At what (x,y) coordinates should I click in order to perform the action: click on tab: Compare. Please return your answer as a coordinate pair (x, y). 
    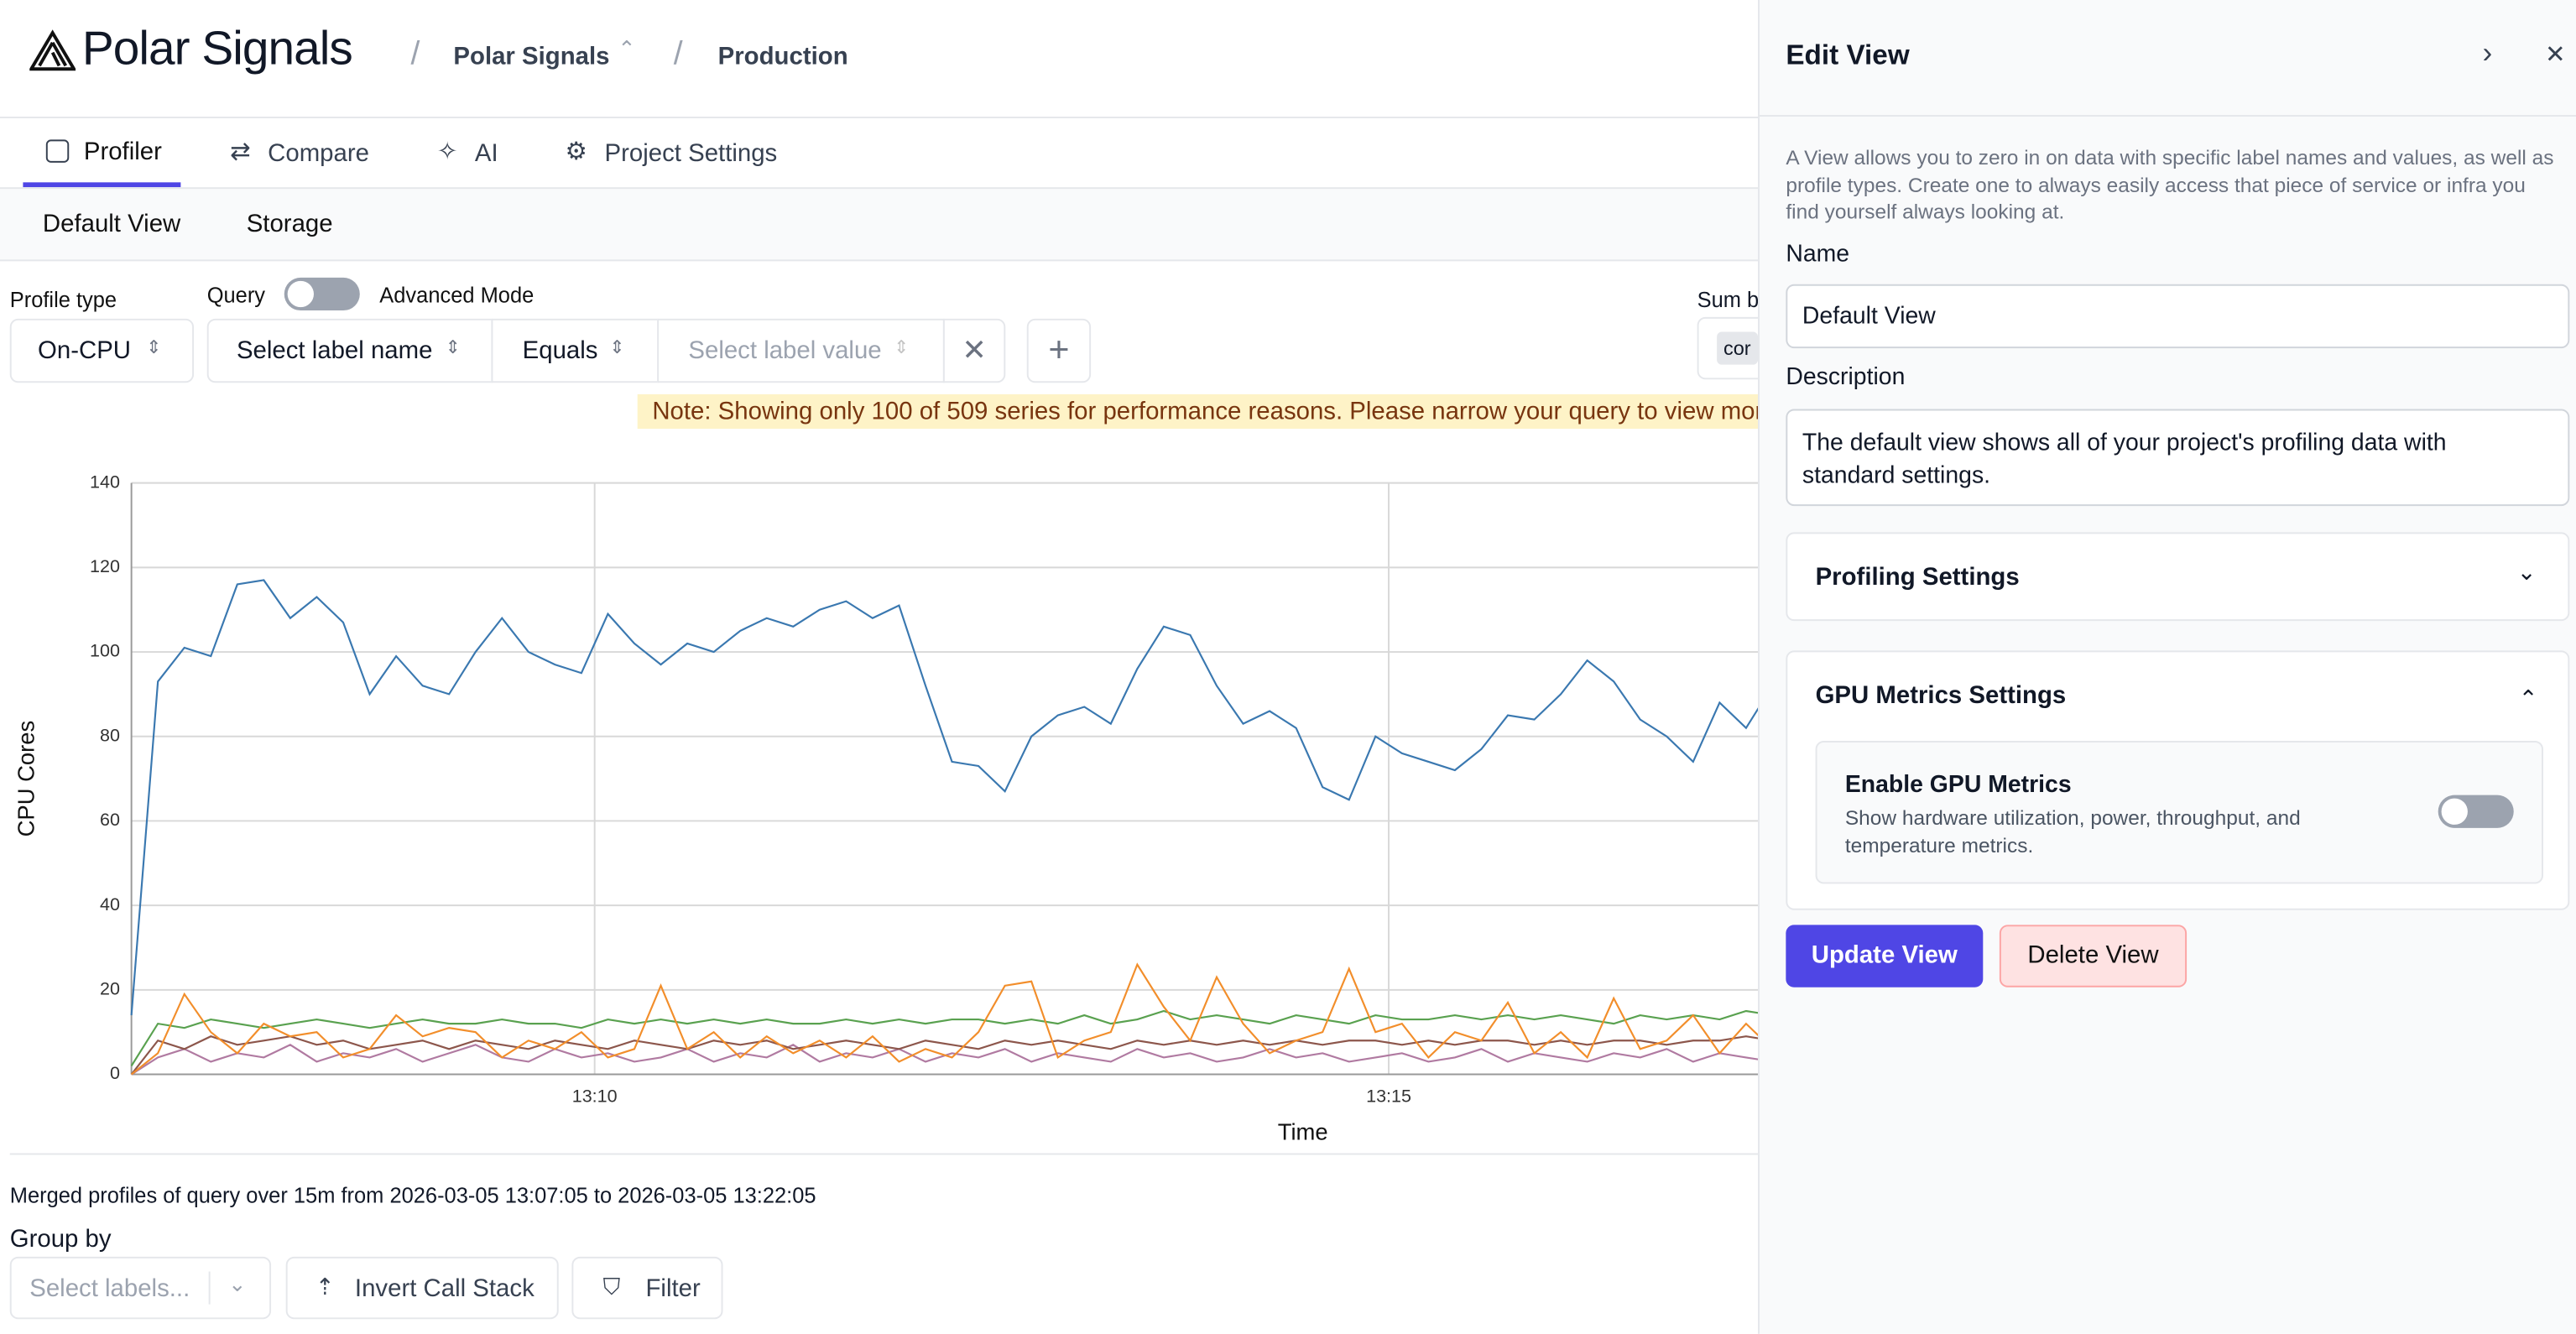
    Looking at the image, I should click on (318, 153).